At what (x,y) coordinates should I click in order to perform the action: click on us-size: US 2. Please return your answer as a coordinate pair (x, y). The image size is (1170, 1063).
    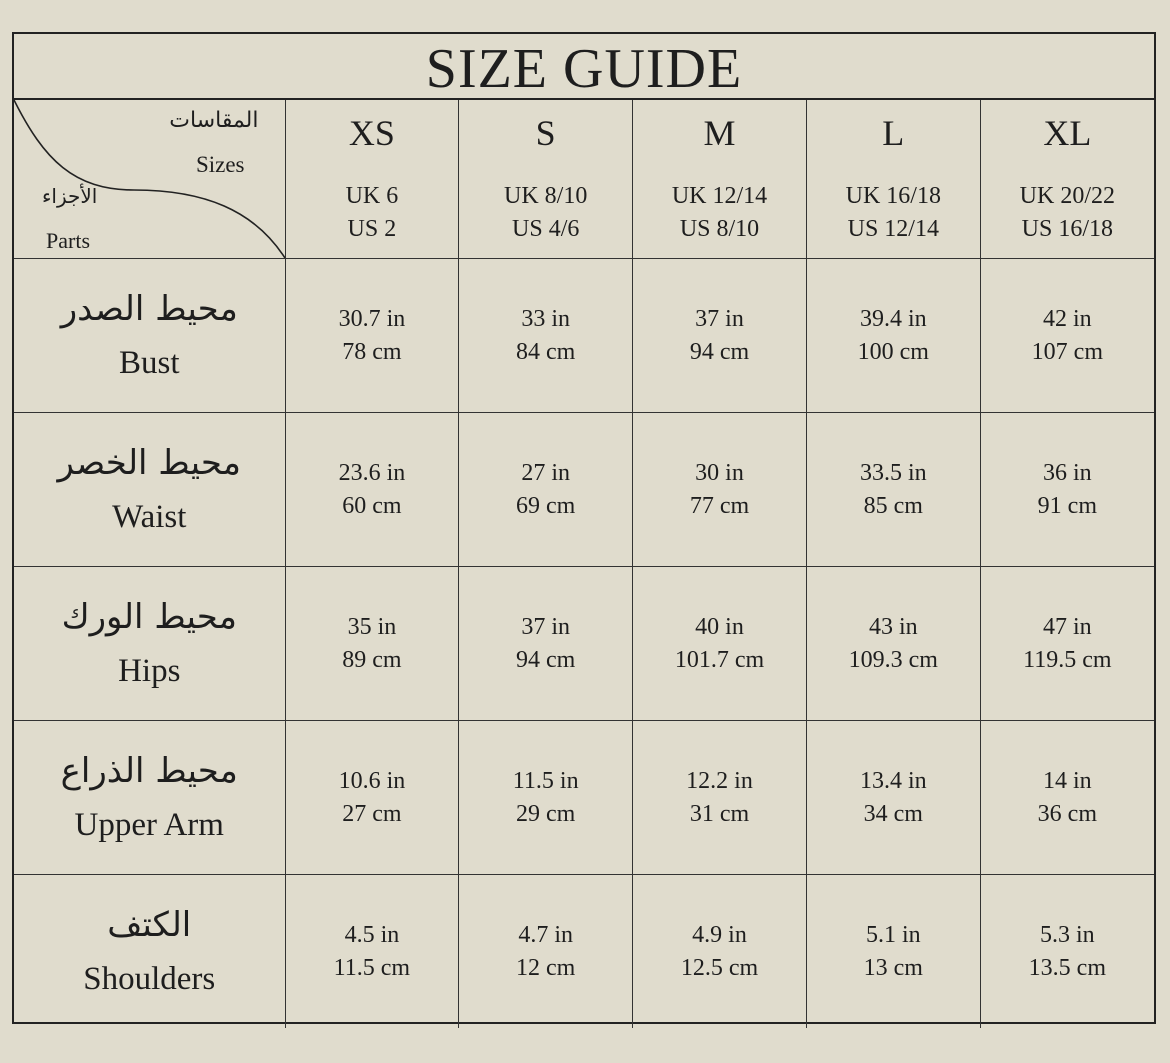
    Looking at the image, I should click on (372, 229).